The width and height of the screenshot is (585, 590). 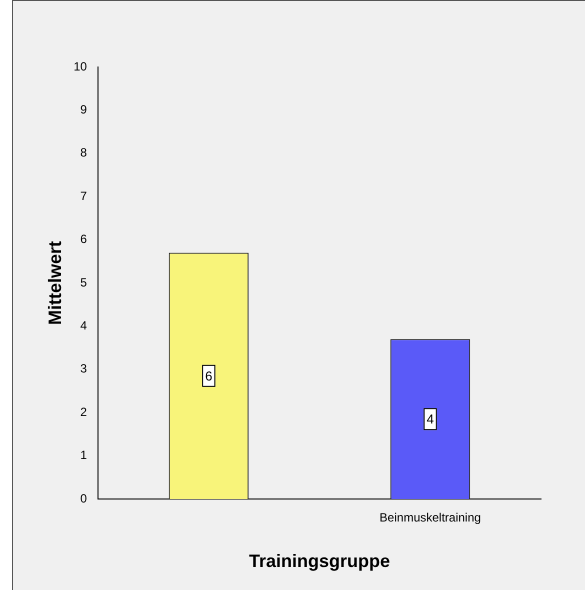 I want to click on y-tick-label: 3, so click(x=84, y=369).